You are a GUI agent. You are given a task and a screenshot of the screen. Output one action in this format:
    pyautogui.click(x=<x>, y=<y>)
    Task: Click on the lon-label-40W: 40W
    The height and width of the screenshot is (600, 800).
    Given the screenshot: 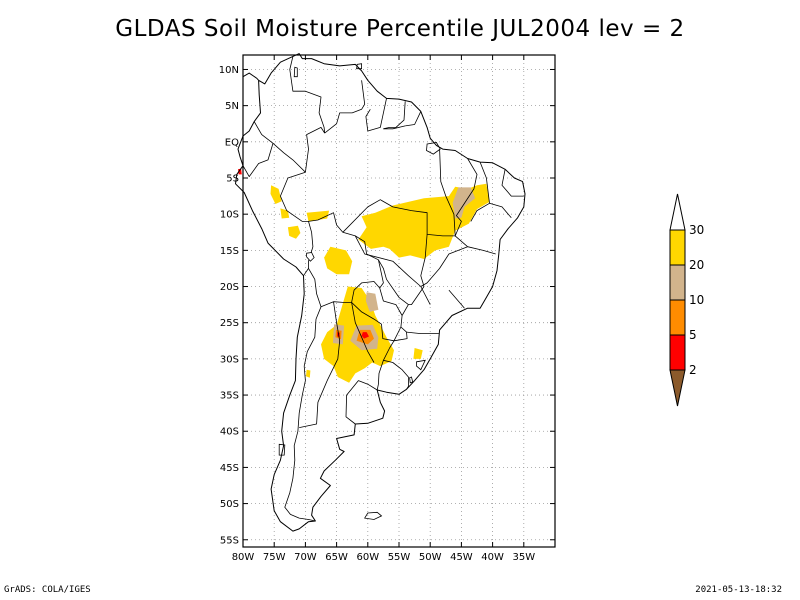 What is the action you would take?
    pyautogui.click(x=492, y=557)
    